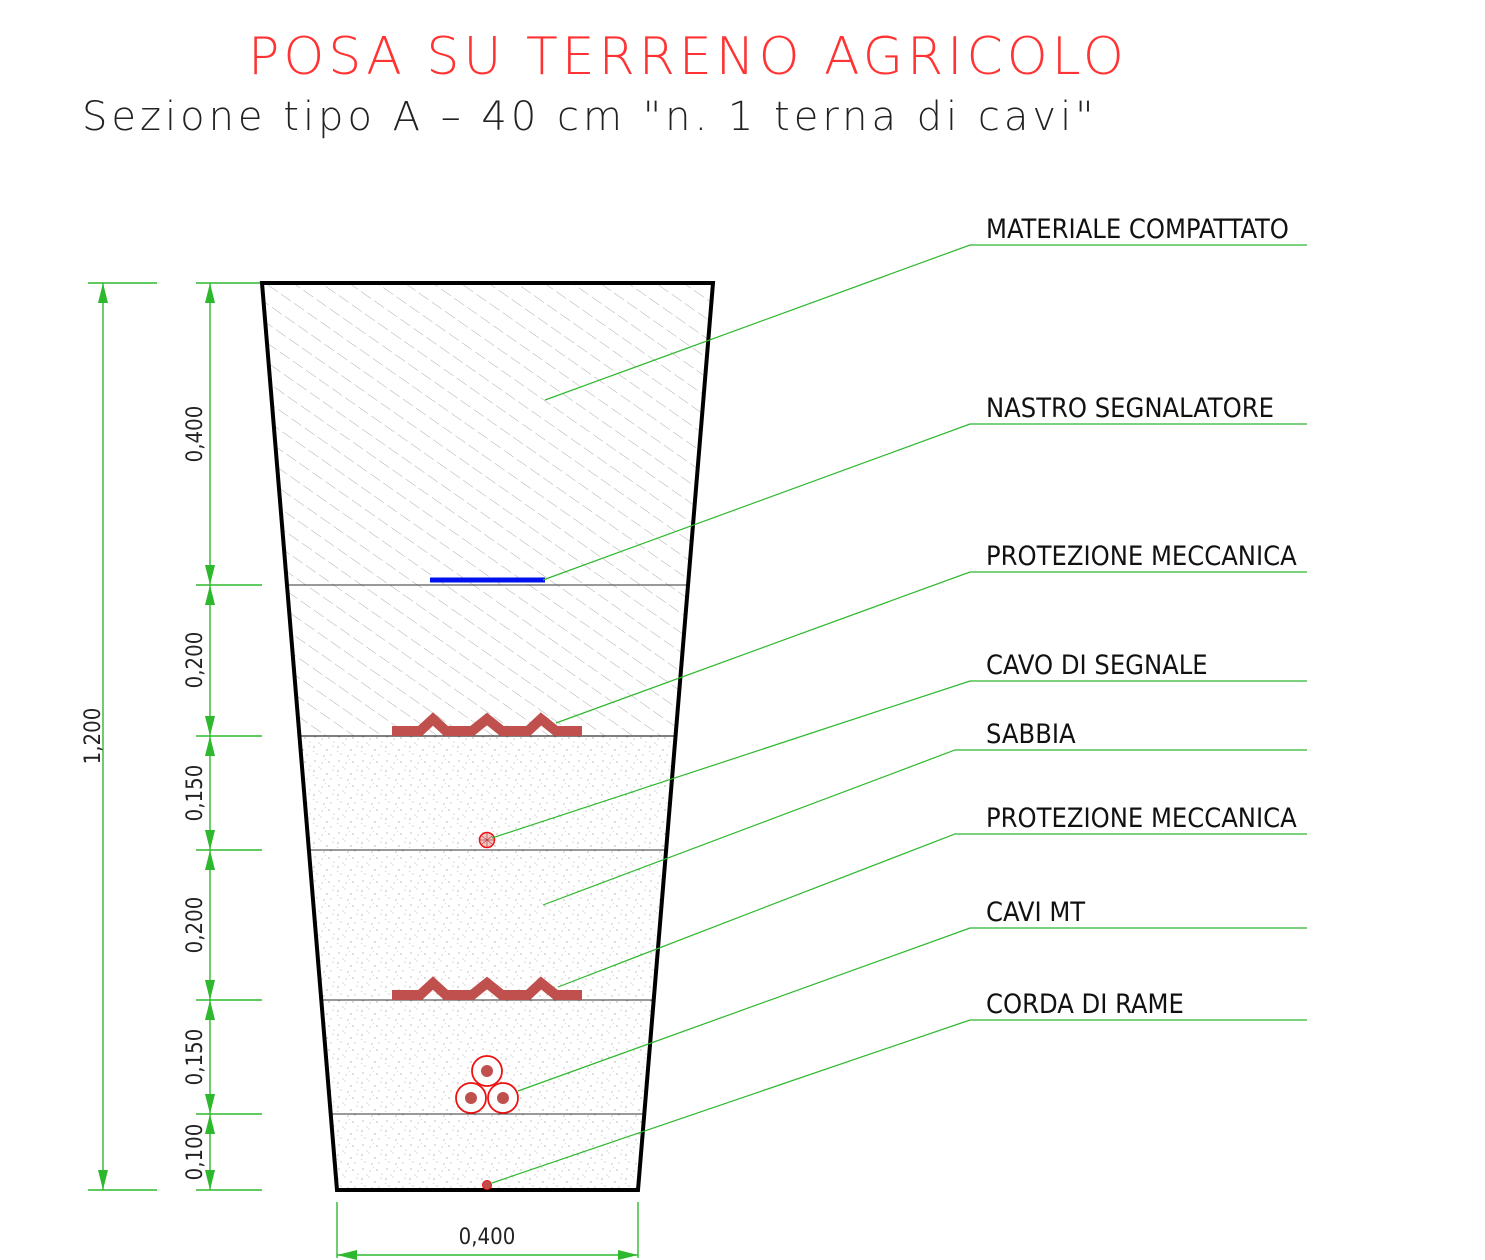  Describe the element at coordinates (93, 736) in the screenshot. I see `dimension-total-label: 1,200` at that location.